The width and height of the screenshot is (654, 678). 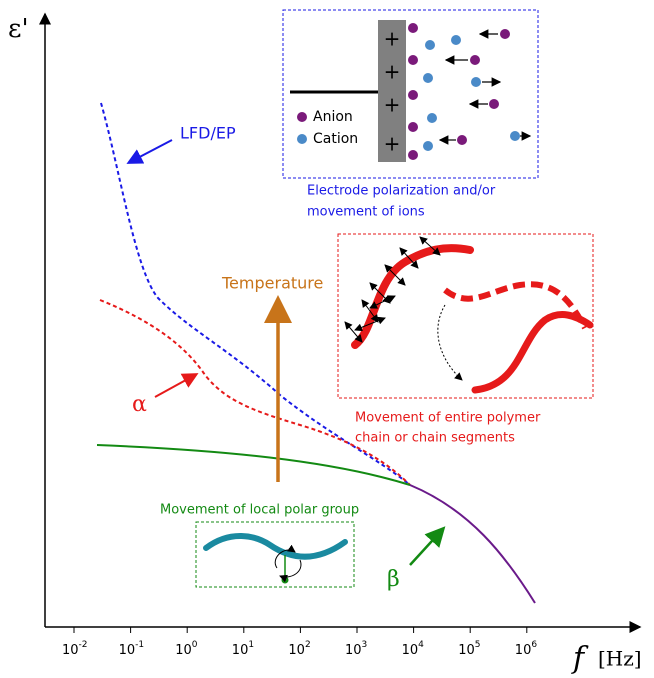 I want to click on anion-label: Anion, so click(x=333, y=117).